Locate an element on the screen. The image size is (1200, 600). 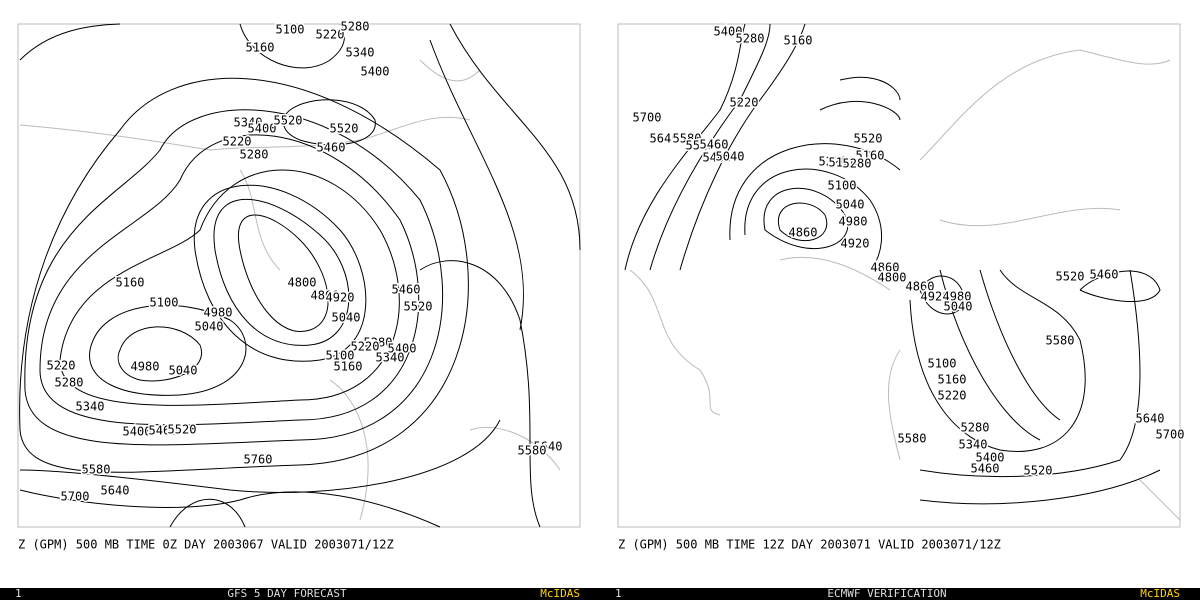
status-bar is located at coordinates (300, 594).